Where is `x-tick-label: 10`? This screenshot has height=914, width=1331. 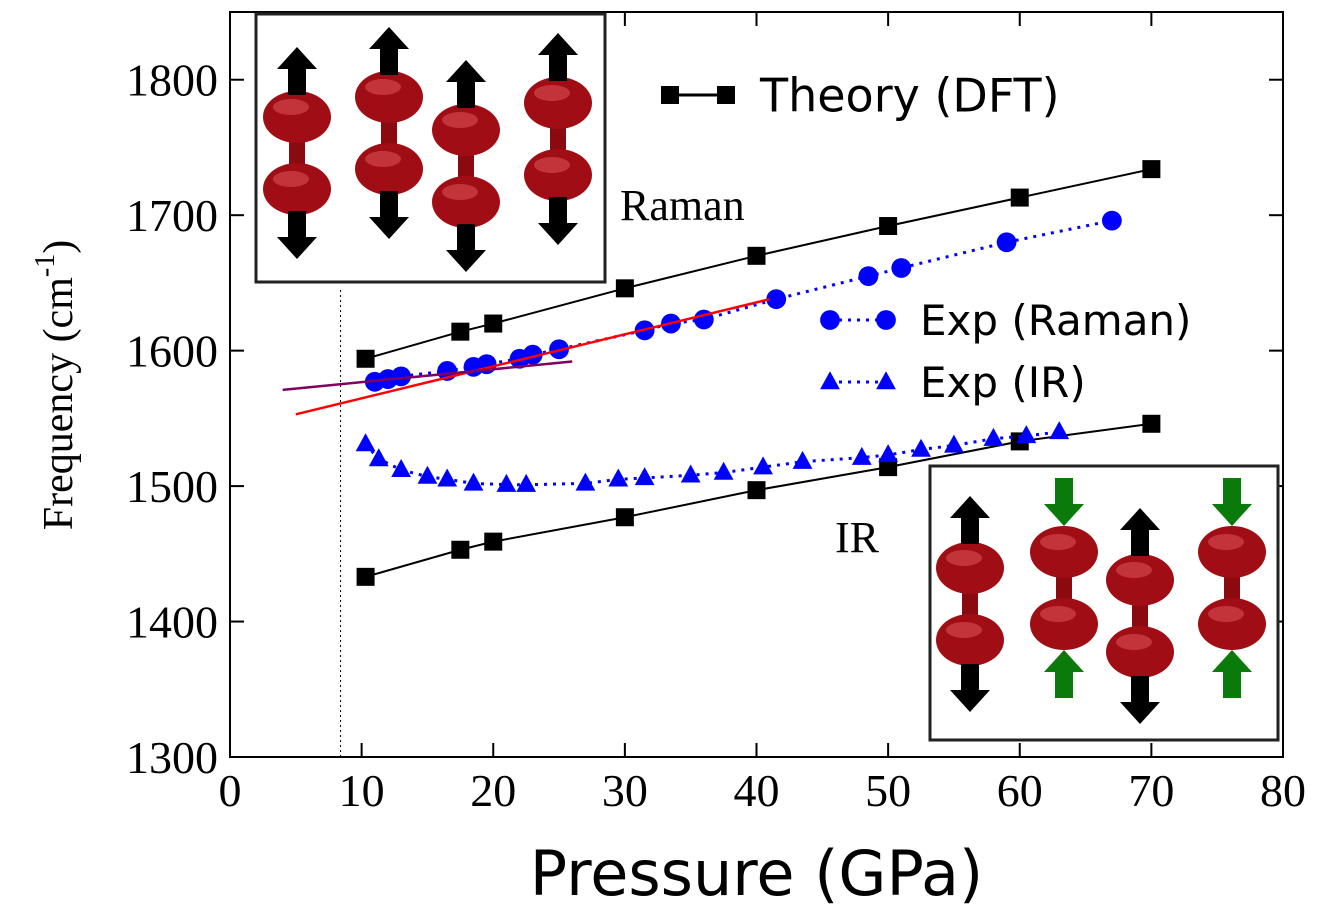
x-tick-label: 10 is located at coordinates (362, 790).